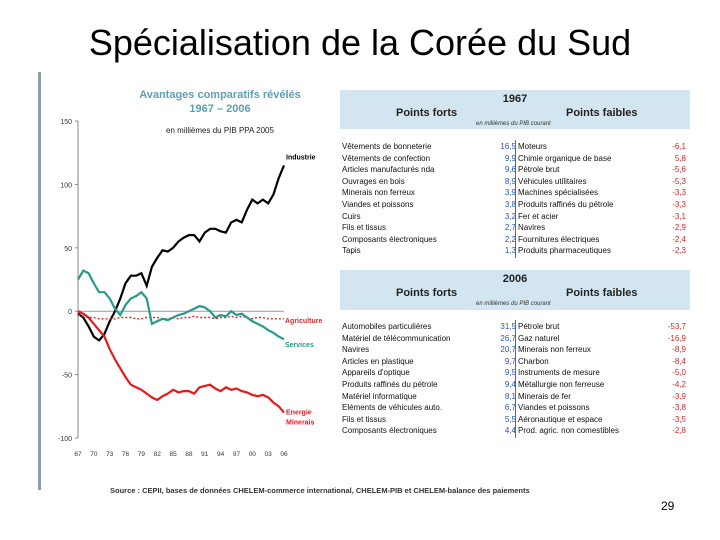  Describe the element at coordinates (253, 454) in the screenshot. I see `x-tick-label: 00` at that location.